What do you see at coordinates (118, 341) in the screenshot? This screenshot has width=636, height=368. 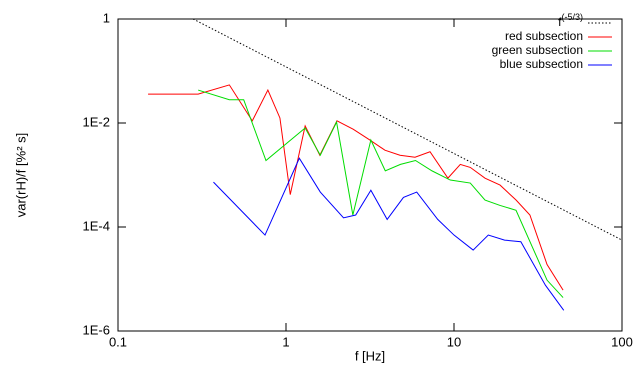 I see `x-tick-label: 0.1` at bounding box center [118, 341].